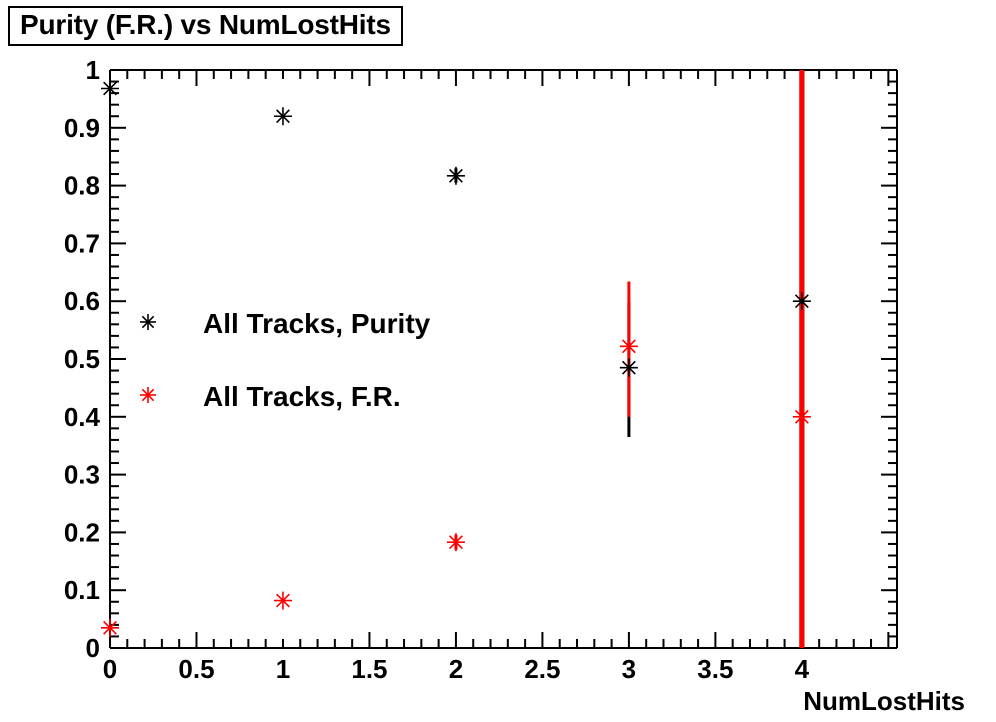 The image size is (996, 722). I want to click on x-axis-tick-labels: 0 0.5 1 1.5 2 2.5 3 3.5 4, so click(456, 669).